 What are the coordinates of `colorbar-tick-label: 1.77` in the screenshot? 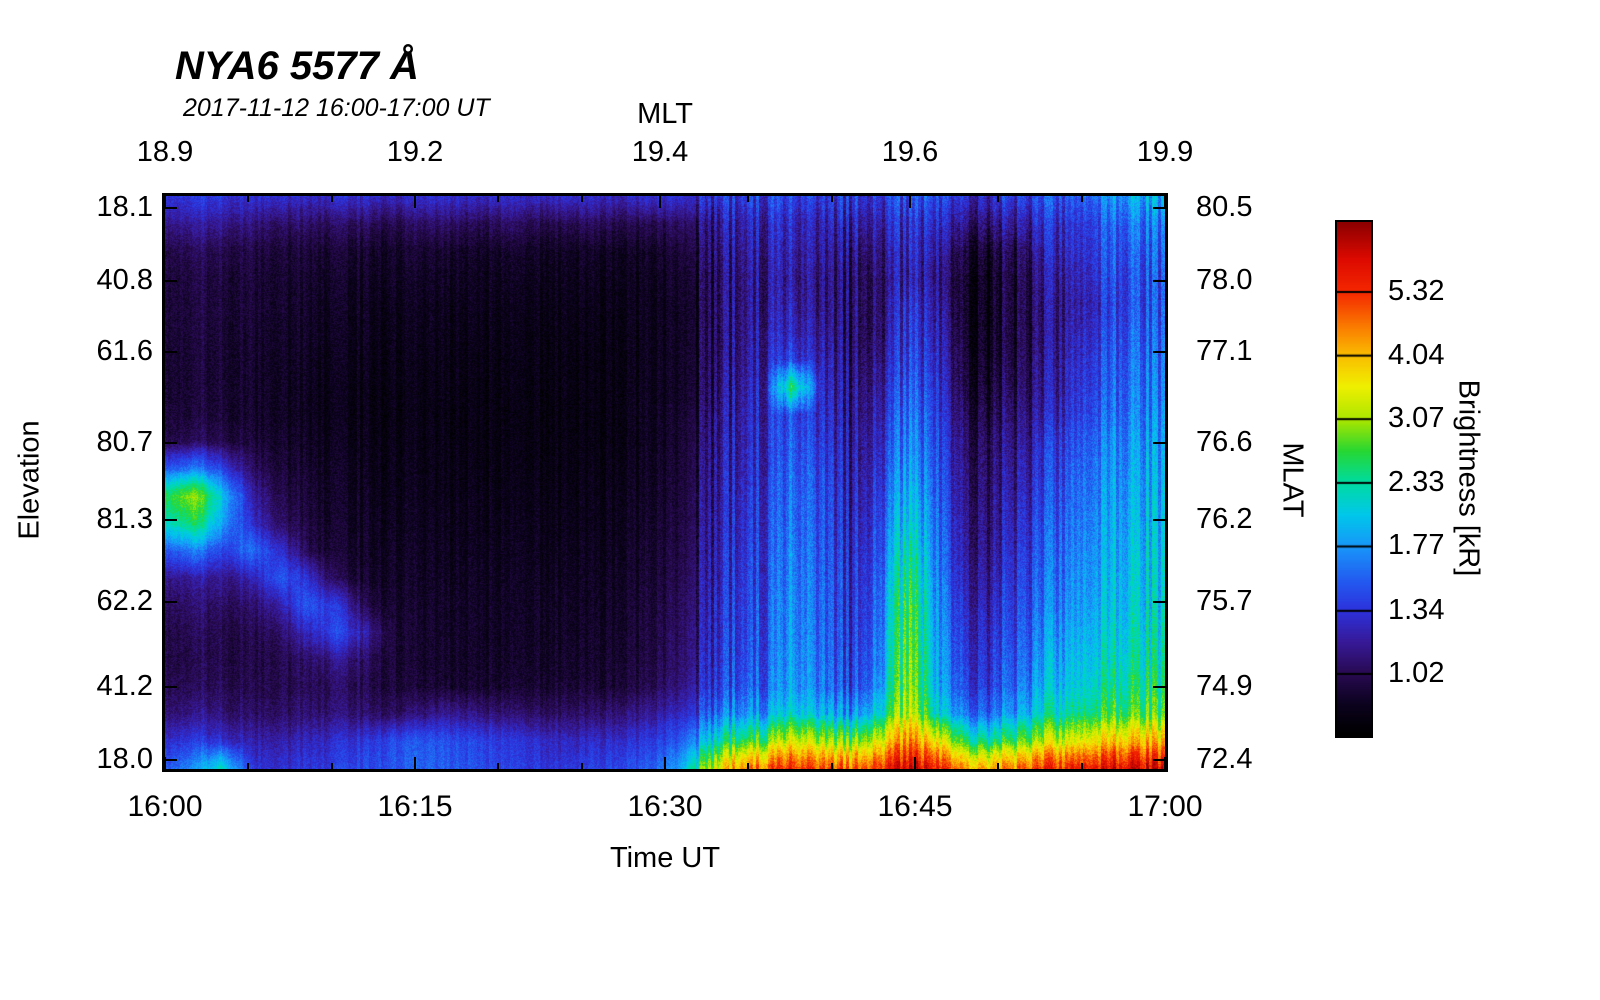 It's located at (1416, 545).